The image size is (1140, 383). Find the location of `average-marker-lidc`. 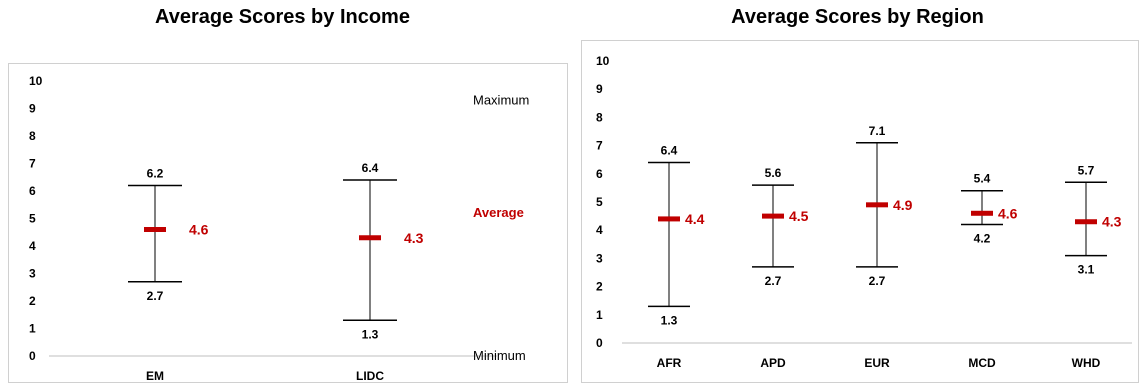

average-marker-lidc is located at coordinates (370, 238).